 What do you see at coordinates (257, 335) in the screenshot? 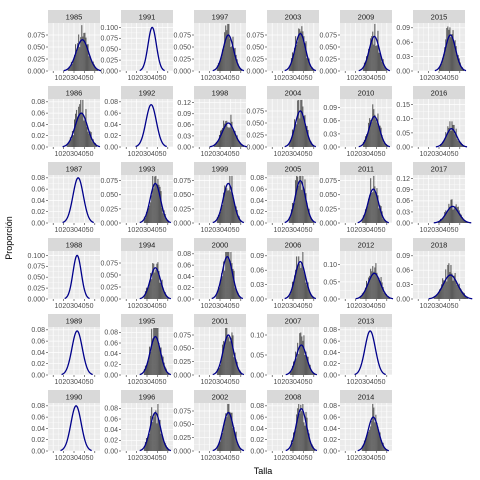
I see `y-tick-label: 0.10` at bounding box center [257, 335].